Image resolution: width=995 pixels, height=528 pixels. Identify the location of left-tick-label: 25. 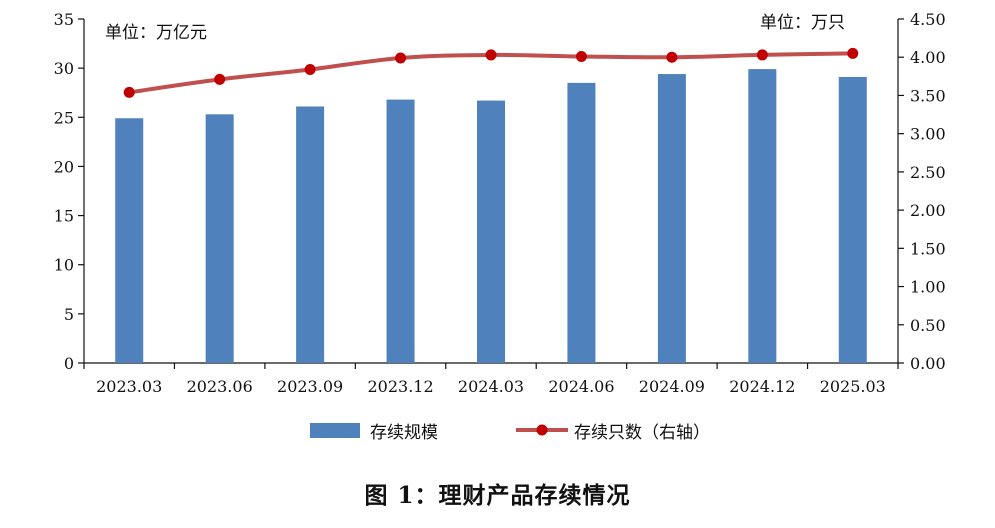
(64, 117).